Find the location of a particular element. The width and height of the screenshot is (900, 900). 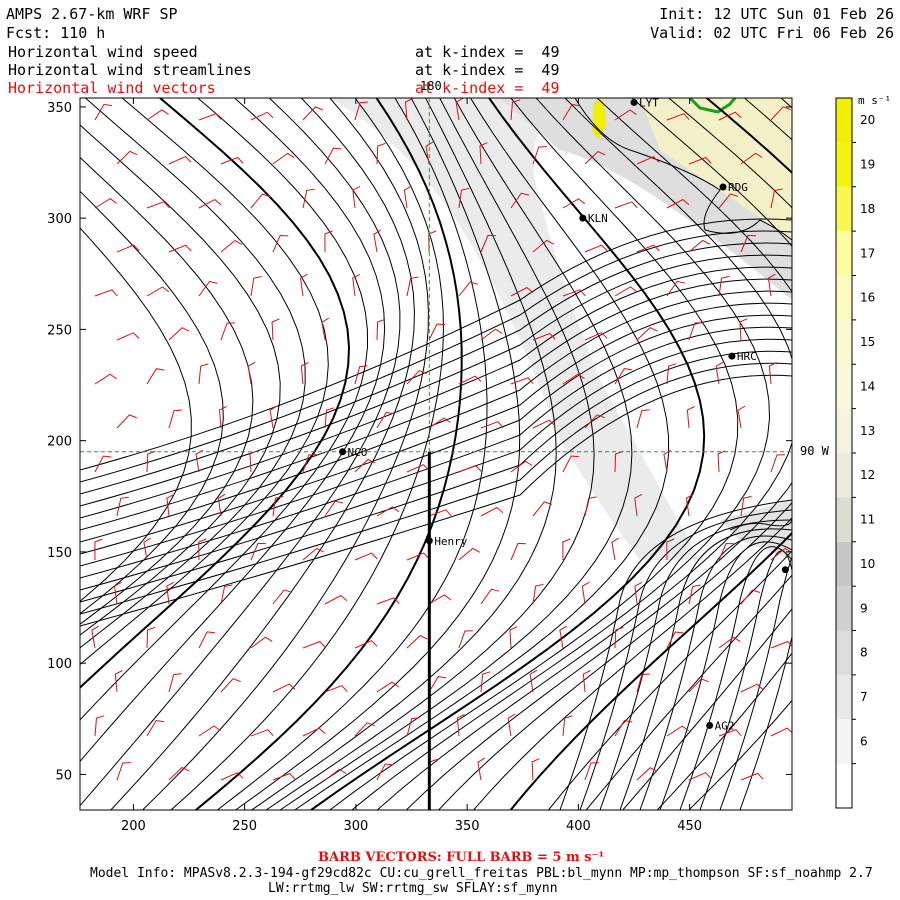

colorbar-label: 15 is located at coordinates (867, 342).